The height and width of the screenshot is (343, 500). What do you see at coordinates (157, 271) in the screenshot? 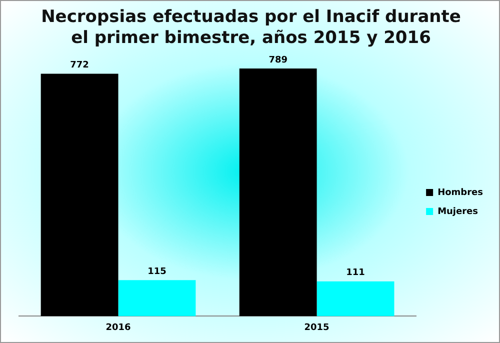
I see `data-label: 115` at bounding box center [157, 271].